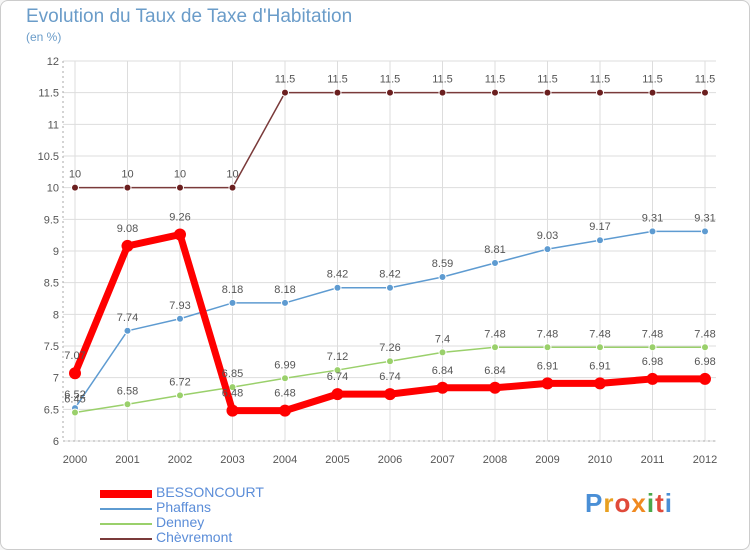 The image size is (750, 550). I want to click on x-tick-label: 2006, so click(390, 460).